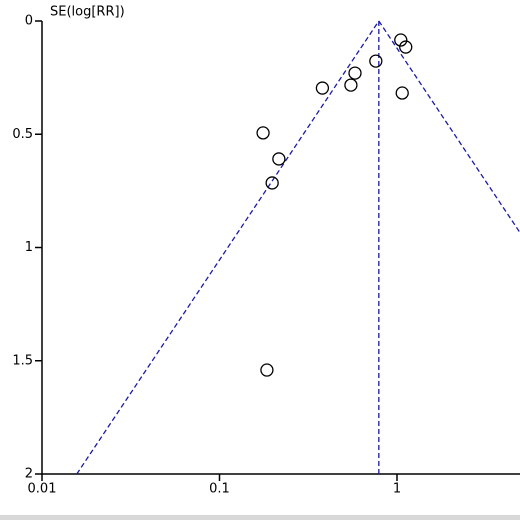 Image resolution: width=520 pixels, height=520 pixels. What do you see at coordinates (397, 489) in the screenshot?
I see `x-tick-label: 1` at bounding box center [397, 489].